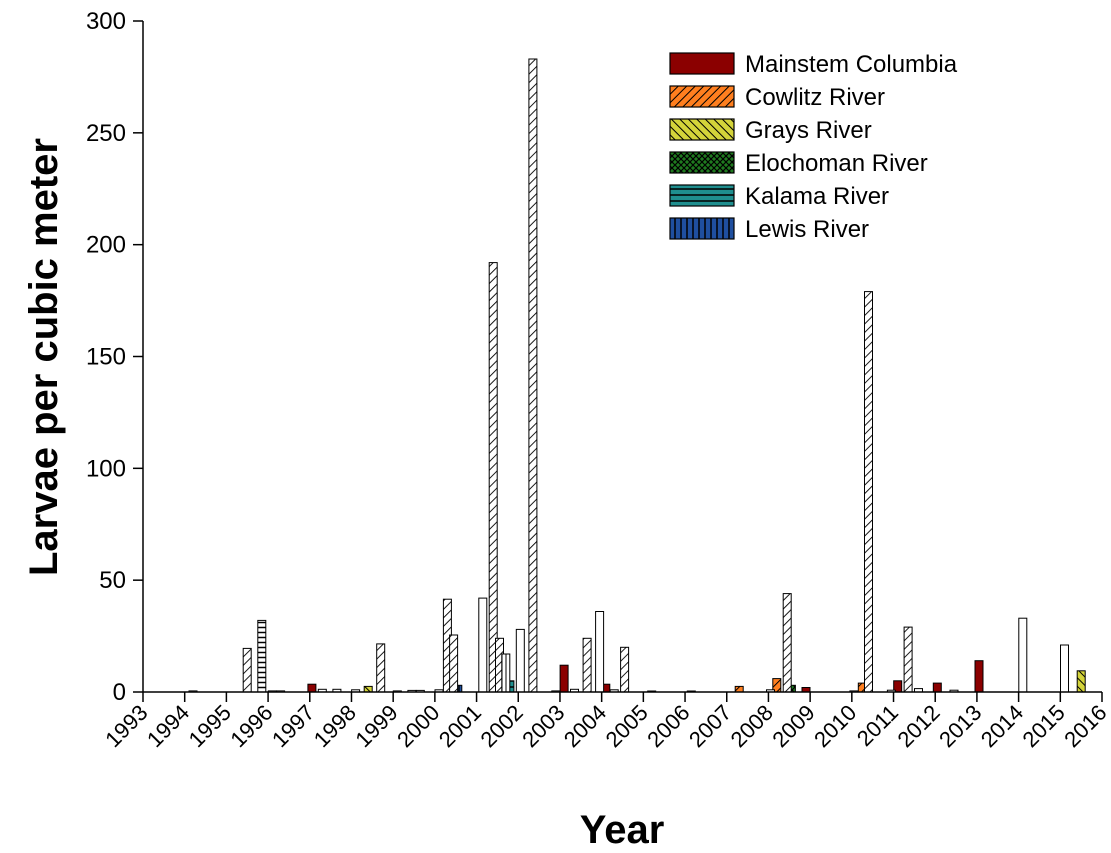 The width and height of the screenshot is (1111, 853). Describe the element at coordinates (251, 726) in the screenshot. I see `x-tick-label: 1996` at that location.